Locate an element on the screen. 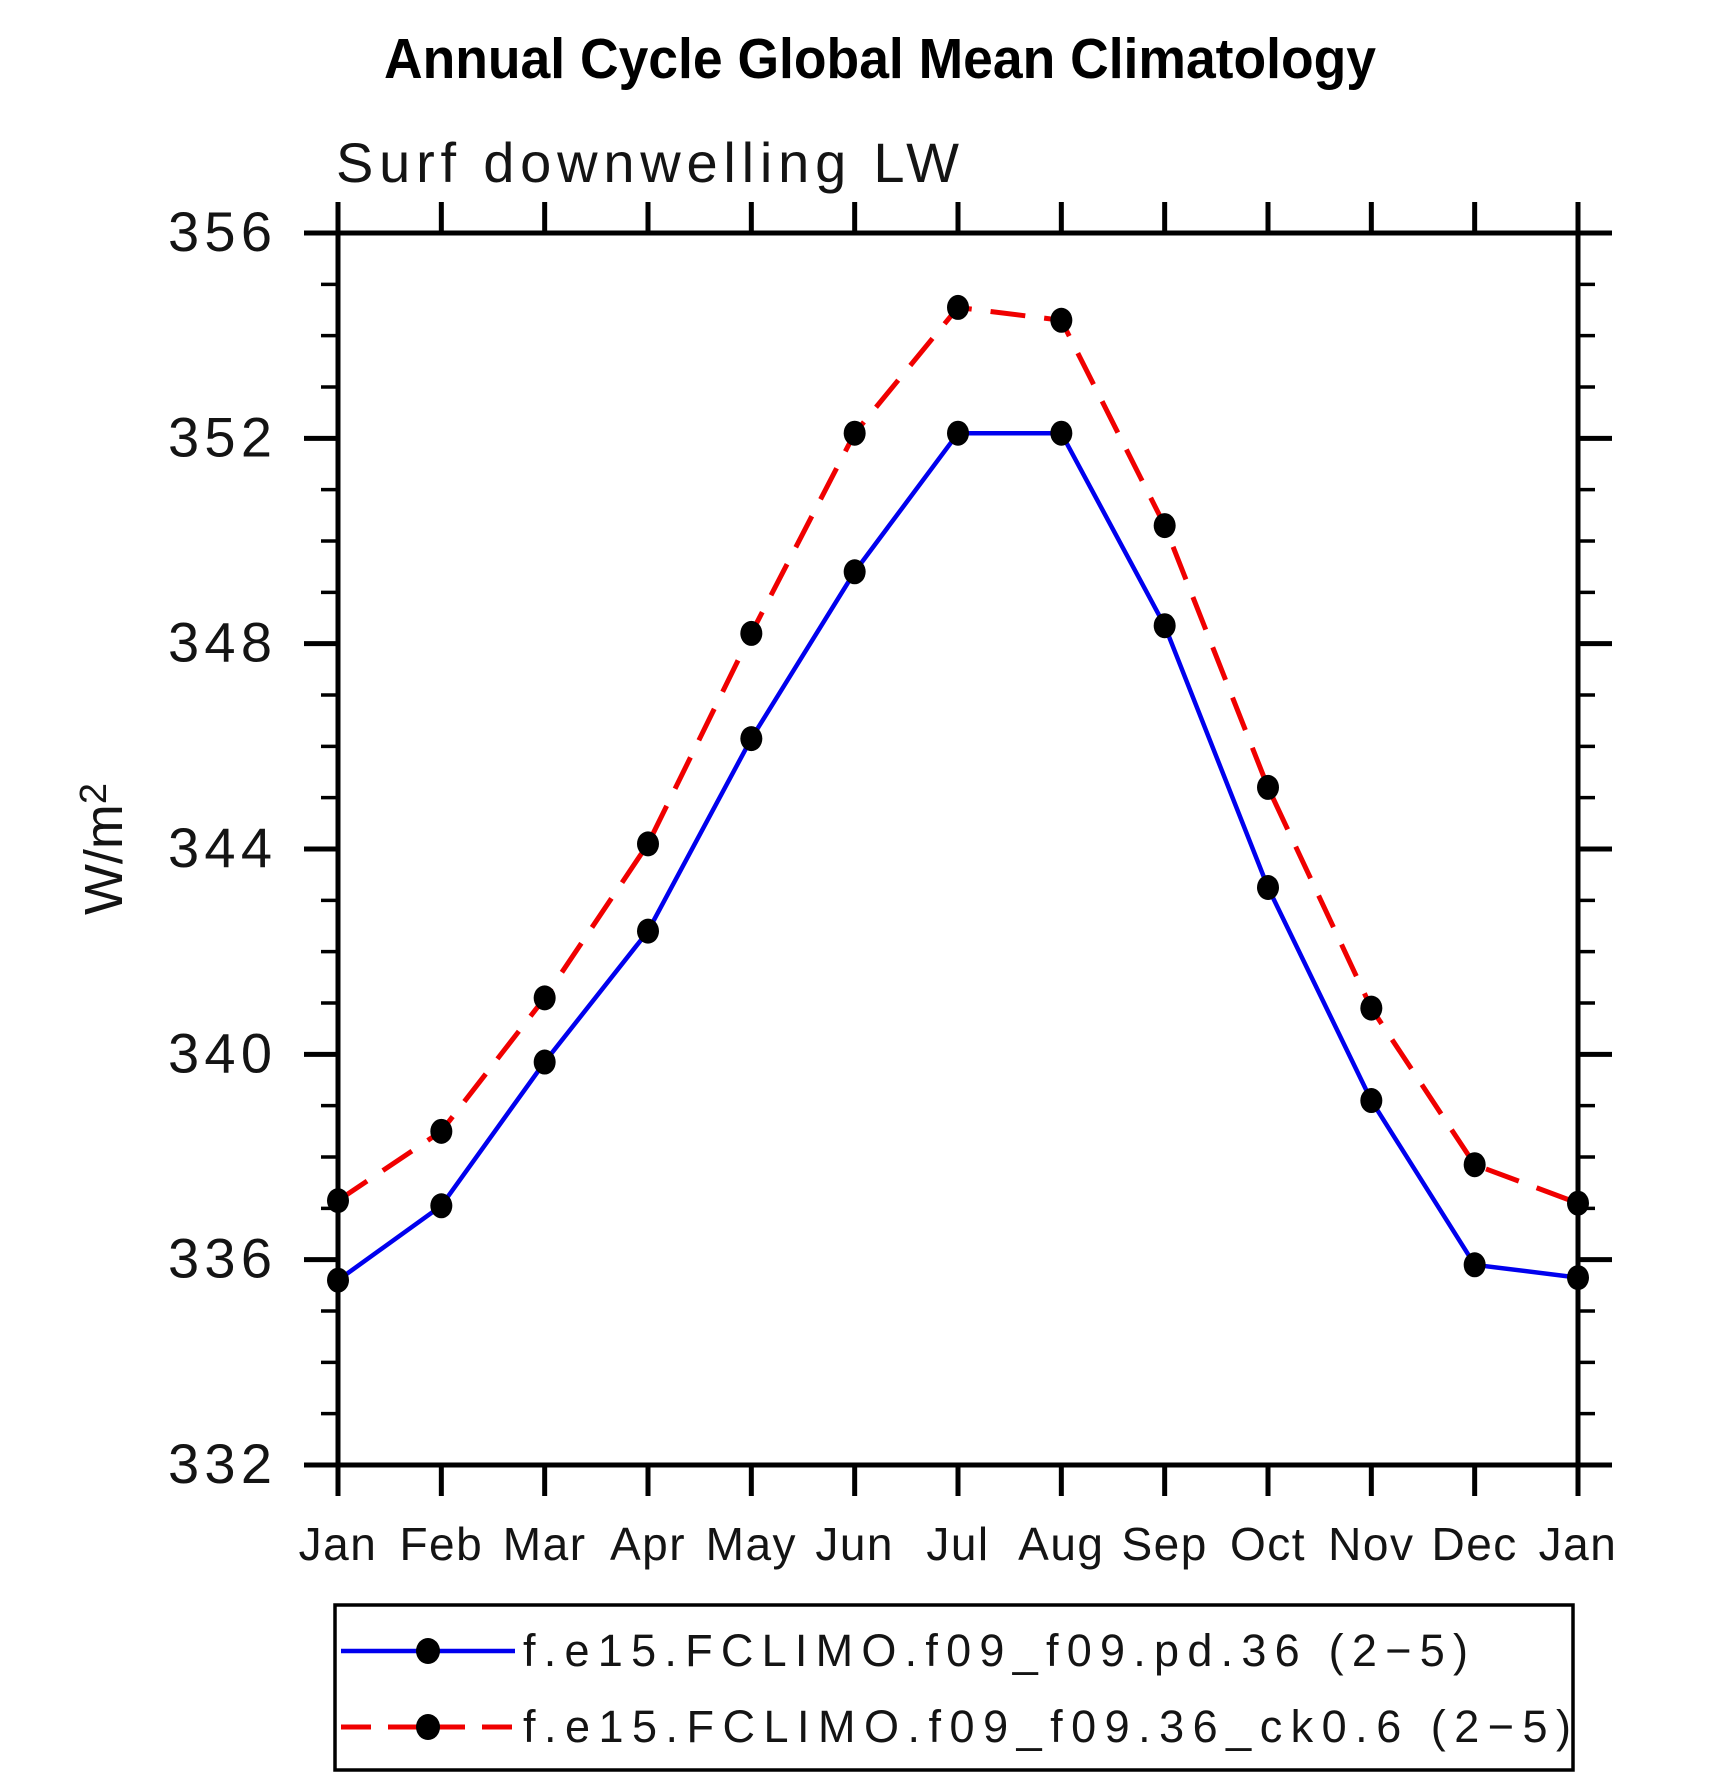 Image resolution: width=1710 pixels, height=1778 pixels. data-point-s0-Jun is located at coordinates (854, 572).